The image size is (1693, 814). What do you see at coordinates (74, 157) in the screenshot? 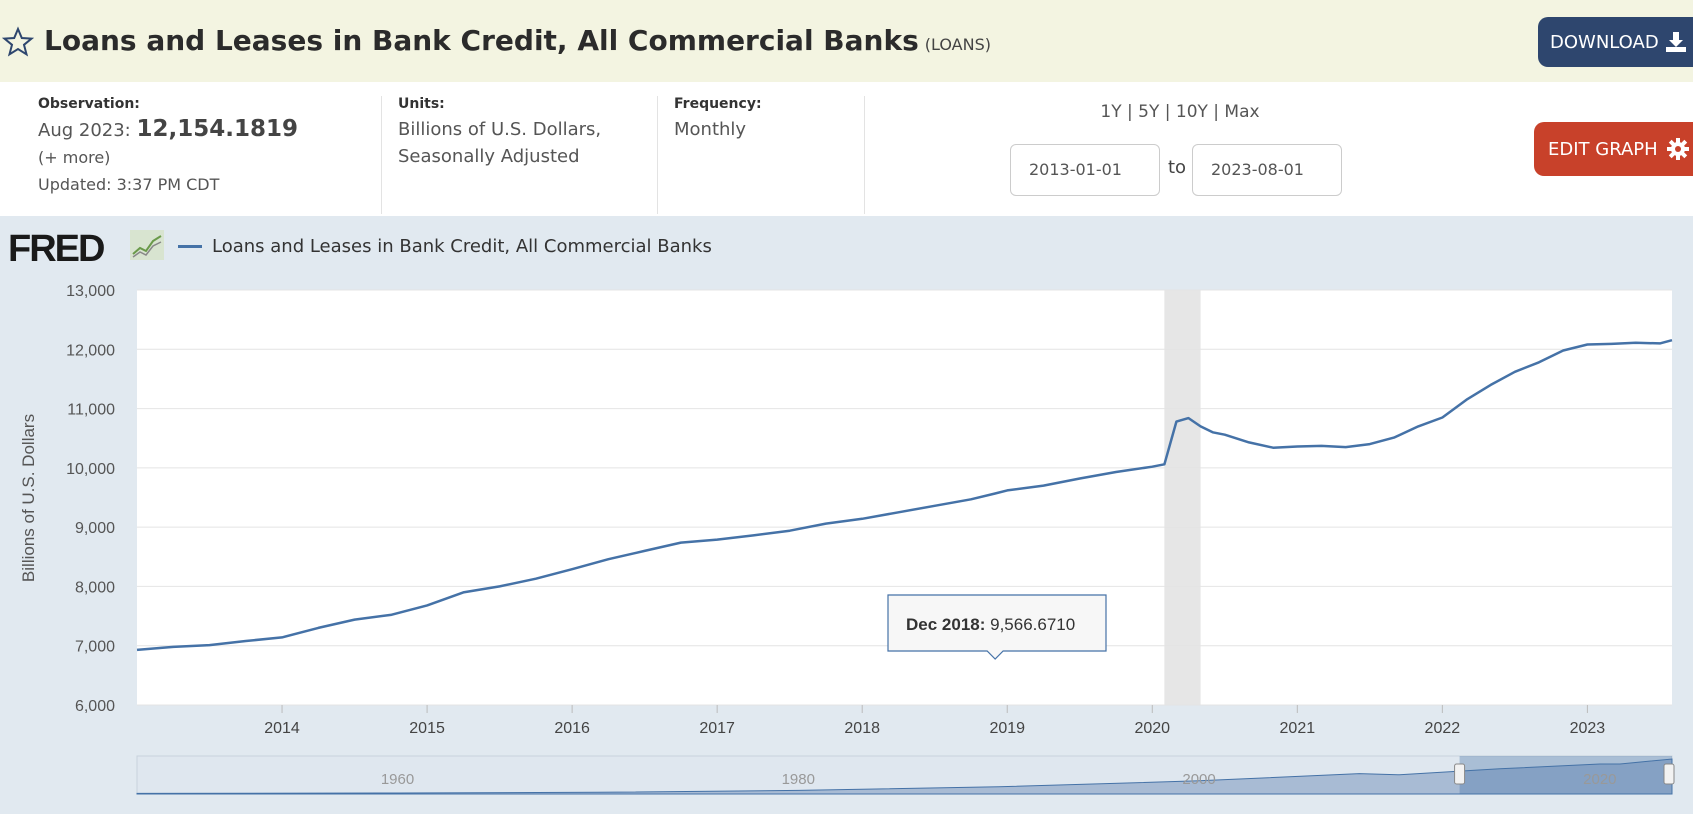
I see `more-link: (+ more)` at bounding box center [74, 157].